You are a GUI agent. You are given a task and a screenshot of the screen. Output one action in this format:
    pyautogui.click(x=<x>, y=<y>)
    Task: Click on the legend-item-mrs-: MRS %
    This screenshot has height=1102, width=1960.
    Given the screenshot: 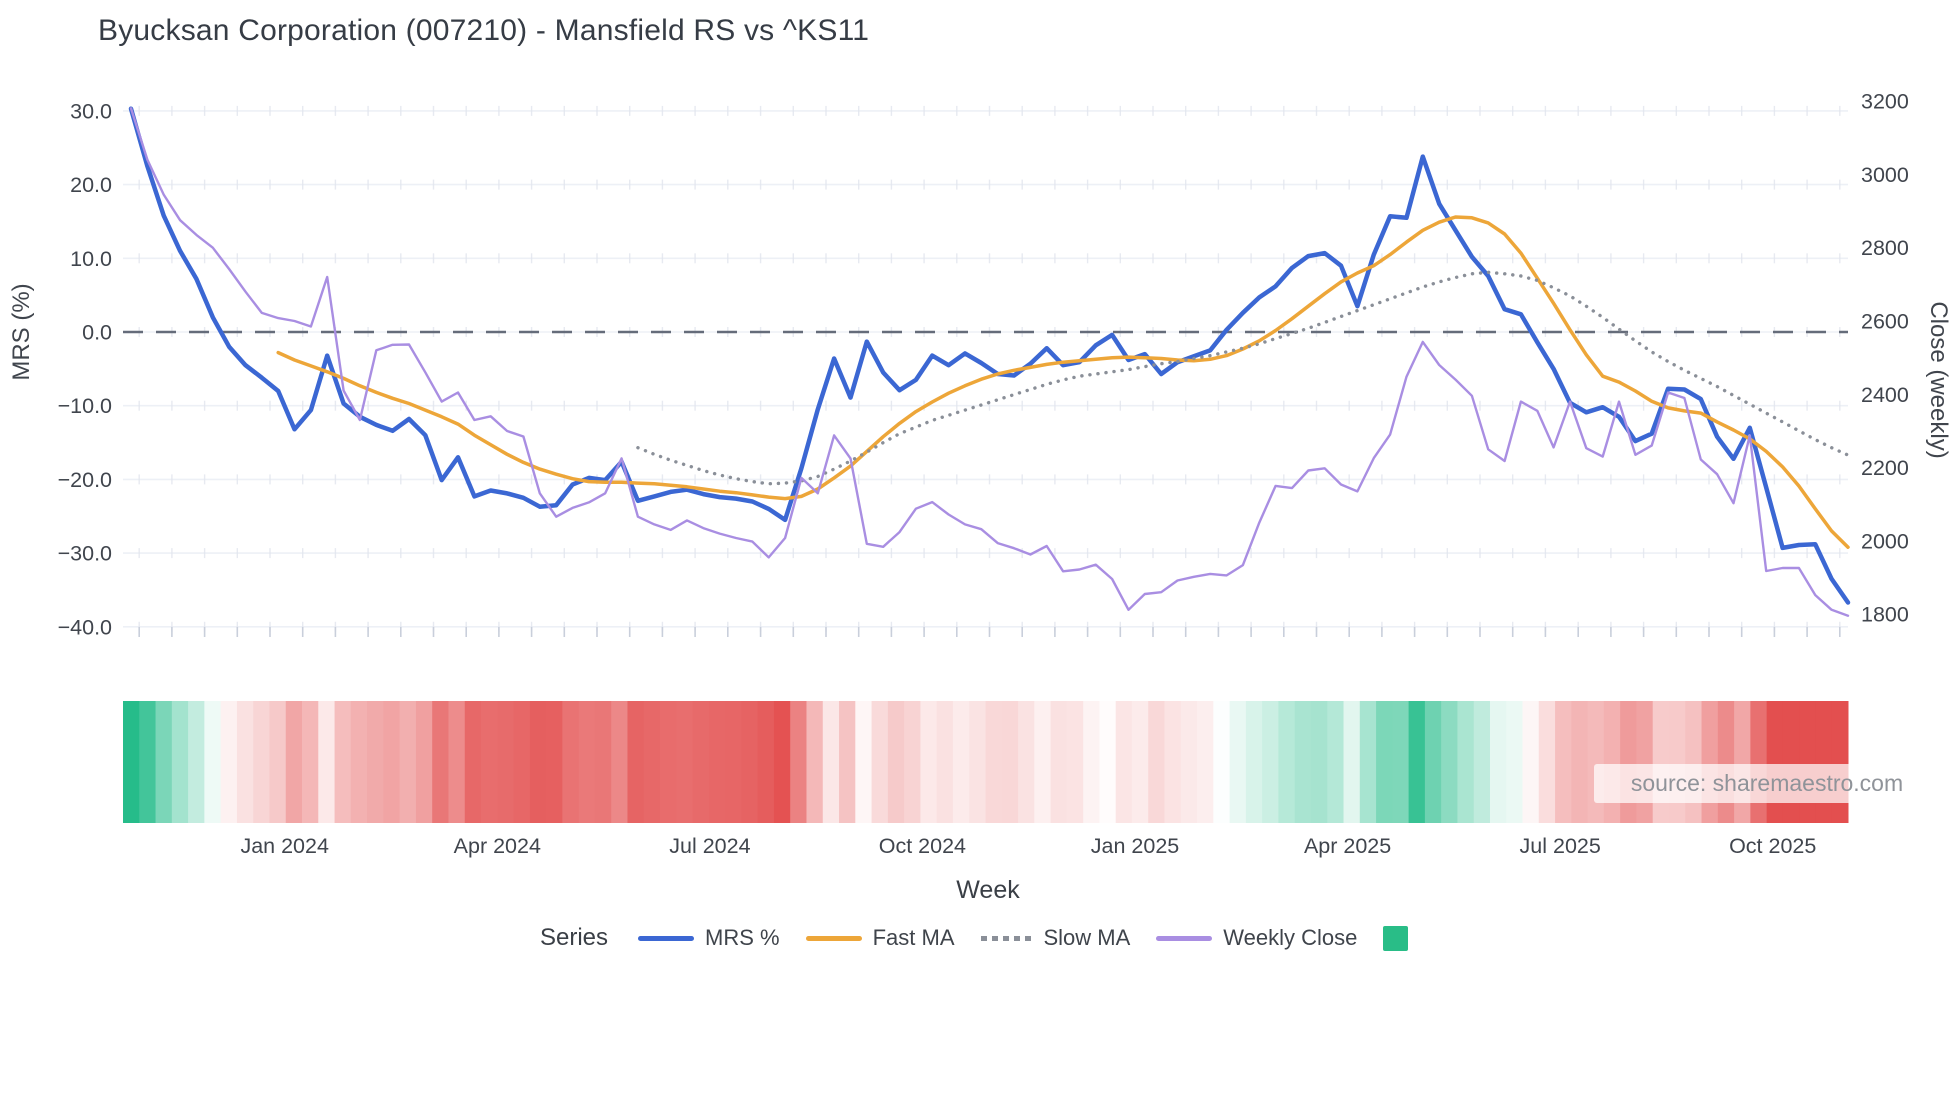 What is the action you would take?
    pyautogui.click(x=709, y=938)
    